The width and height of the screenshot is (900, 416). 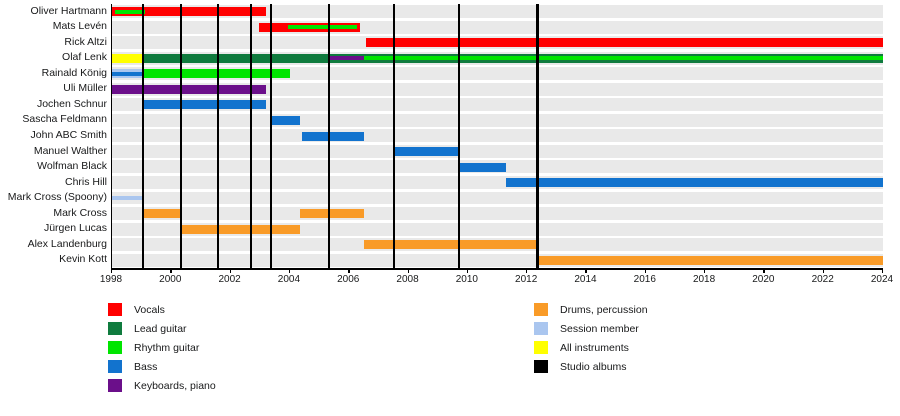 What do you see at coordinates (74, 72) in the screenshot?
I see `row-label: Rainald König` at bounding box center [74, 72].